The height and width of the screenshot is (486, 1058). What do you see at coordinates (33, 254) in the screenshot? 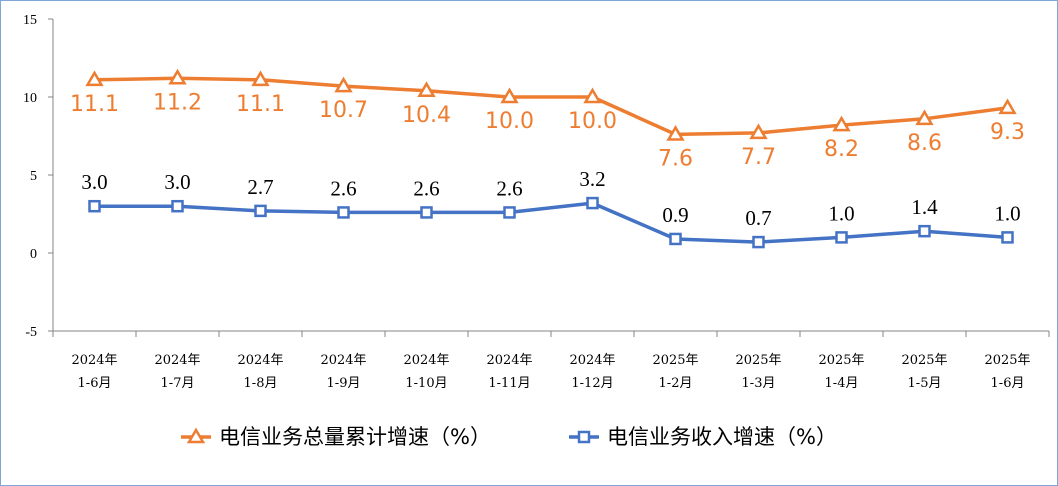
I see `y-tick-label: 0` at bounding box center [33, 254].